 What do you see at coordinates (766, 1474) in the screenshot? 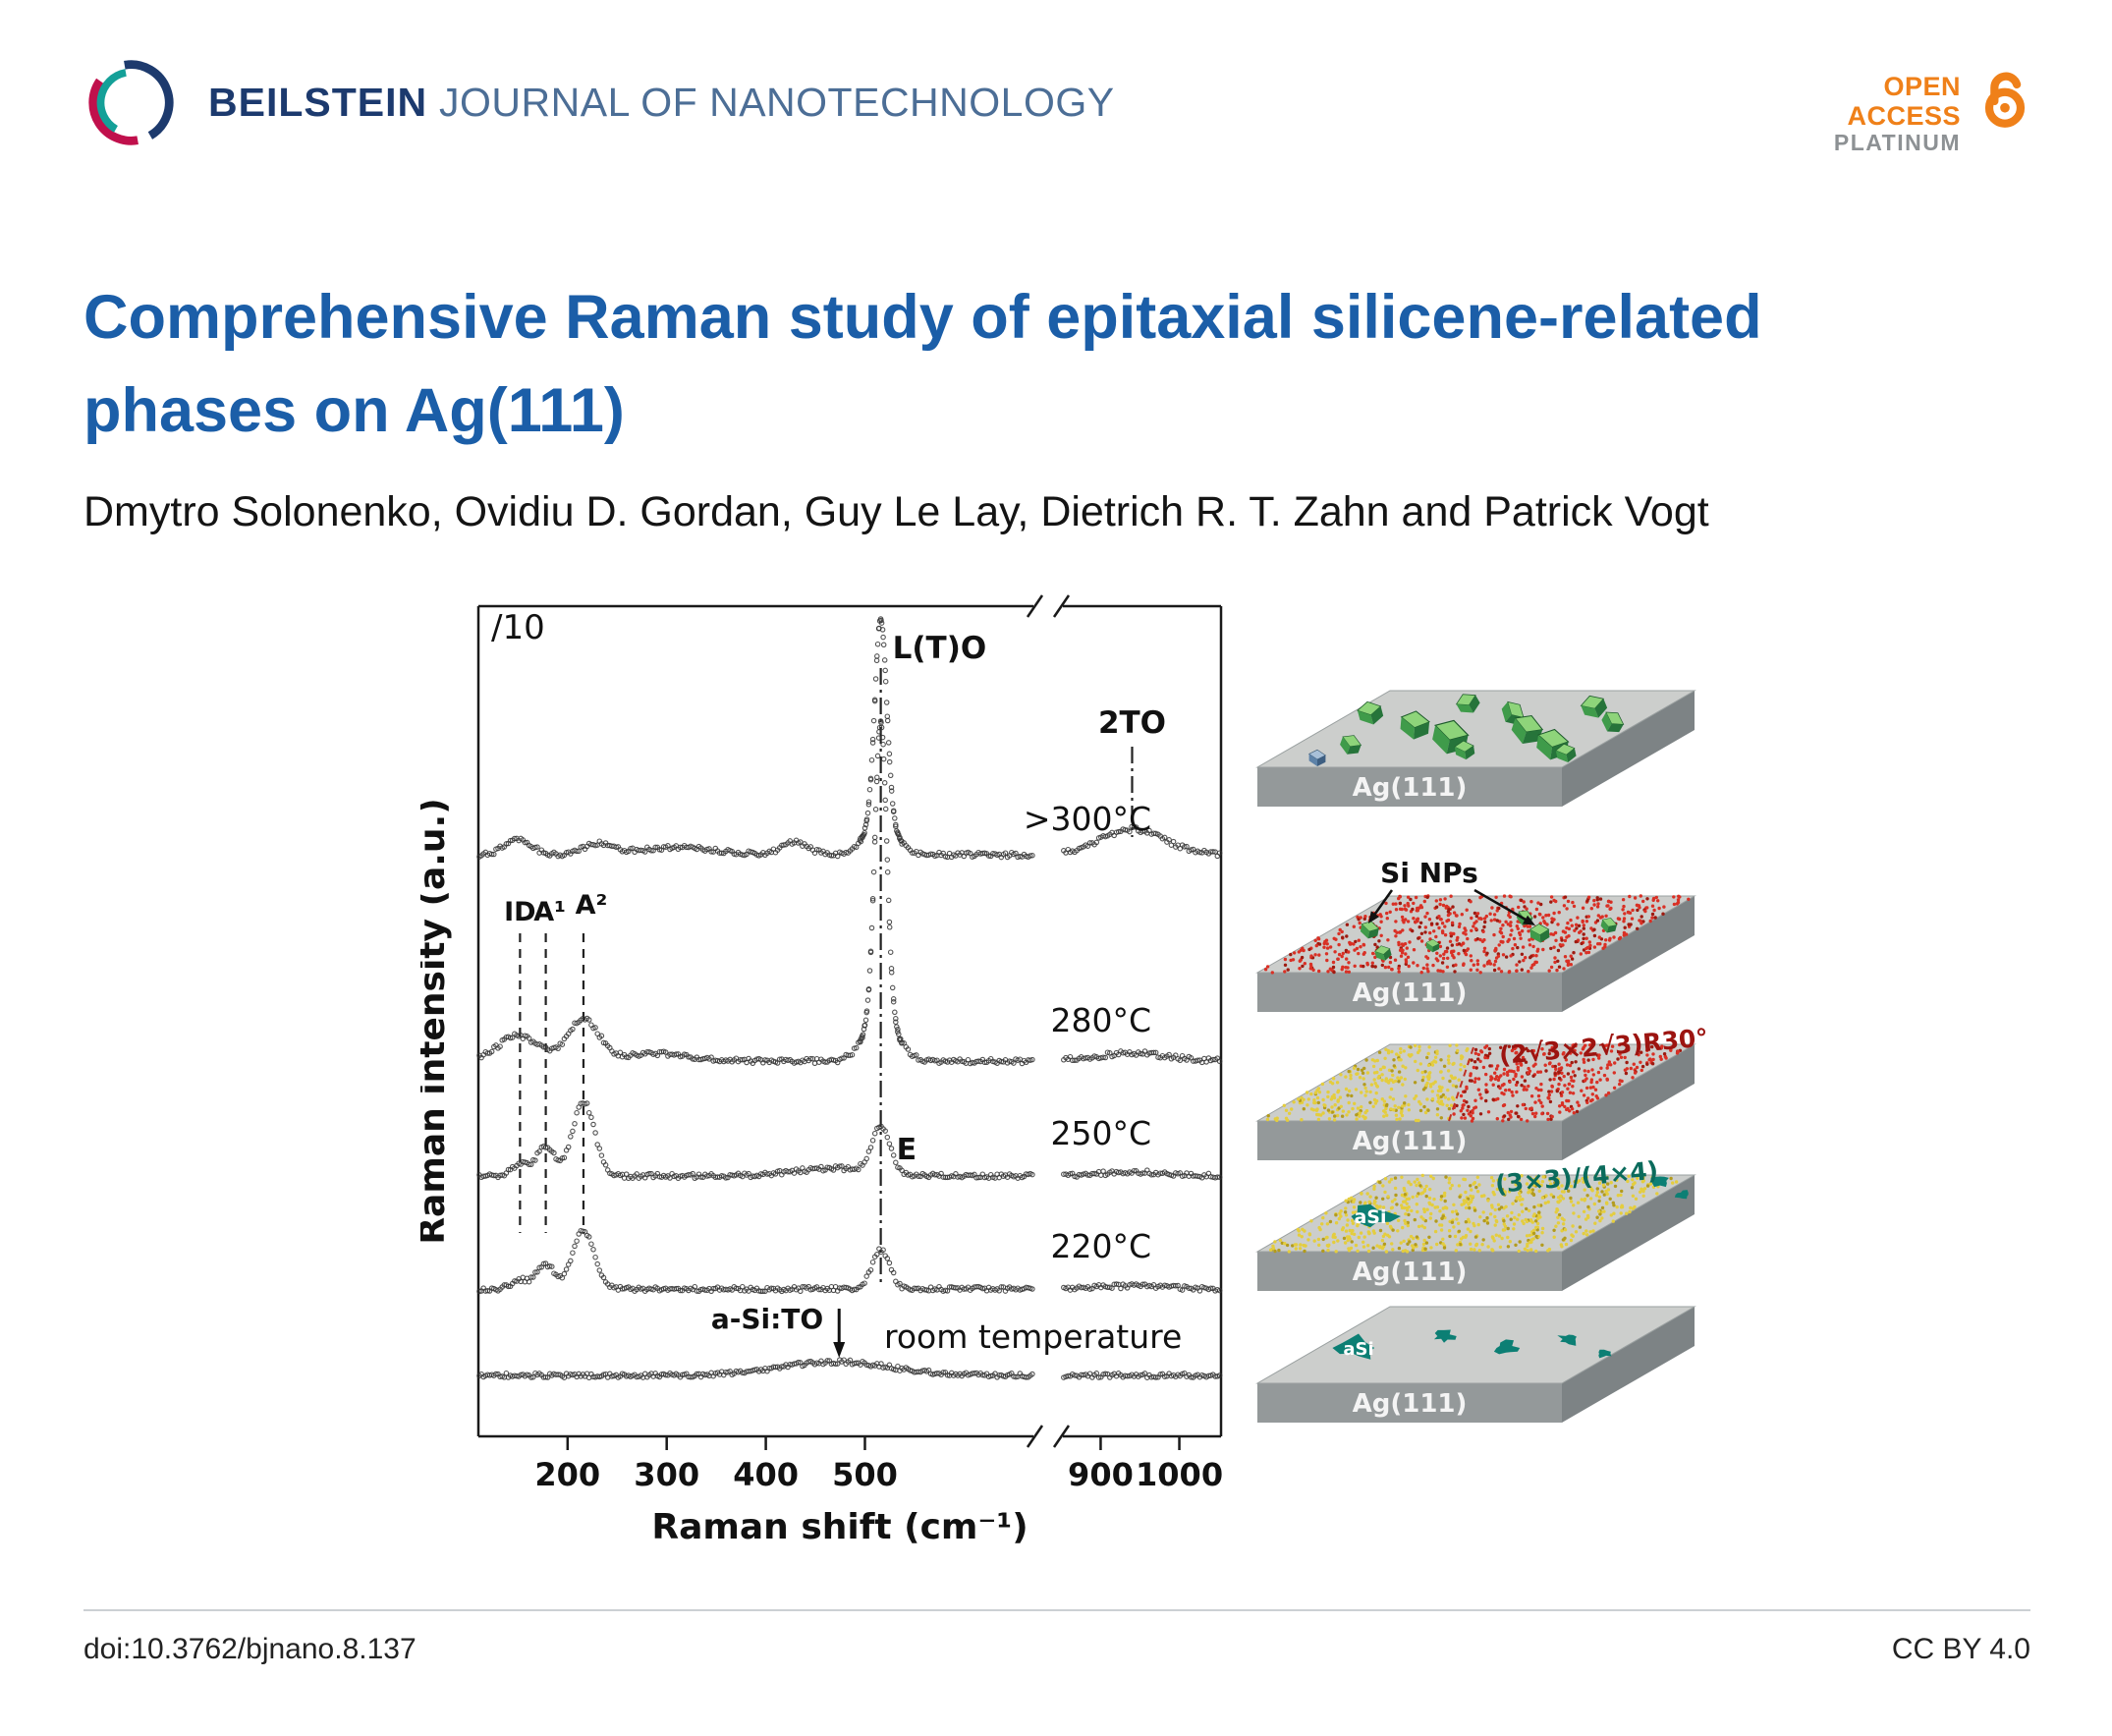
I see `svg-text: 400` at bounding box center [766, 1474].